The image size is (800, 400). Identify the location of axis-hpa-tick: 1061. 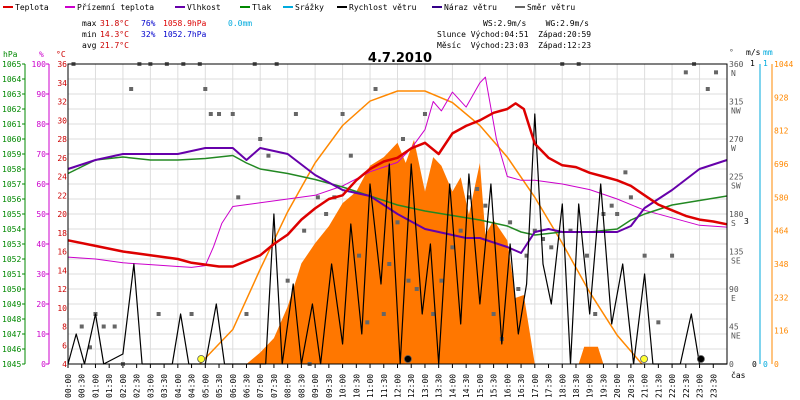
(11, 124).